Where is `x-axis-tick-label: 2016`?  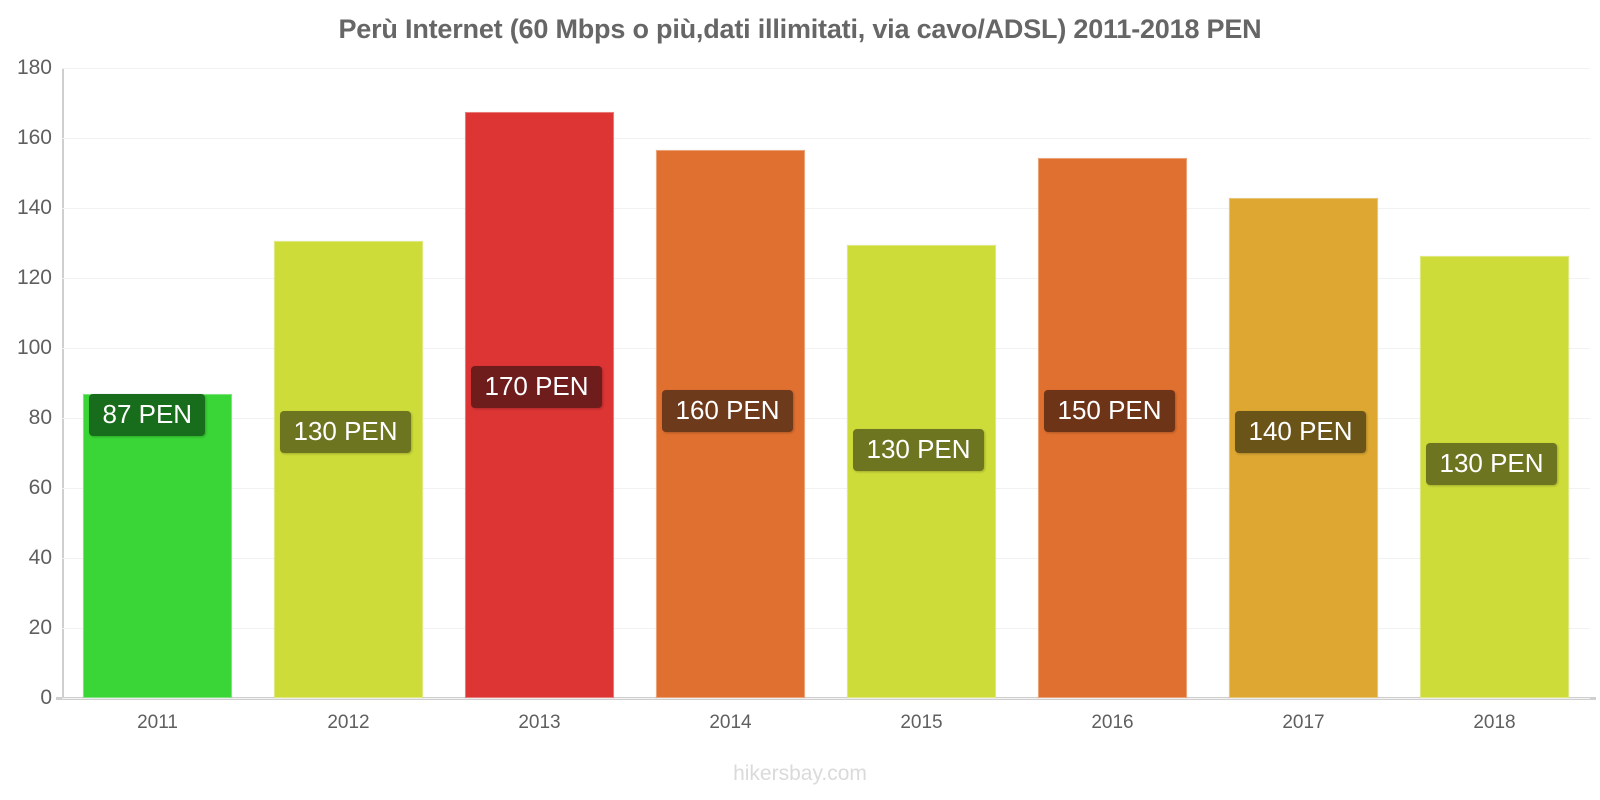
x-axis-tick-label: 2016 is located at coordinates (1112, 722).